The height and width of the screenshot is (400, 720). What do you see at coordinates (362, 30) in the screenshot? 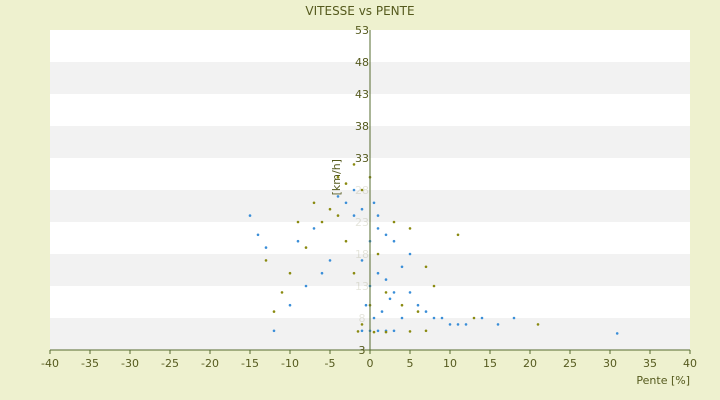
I see `y-tick-label: 53` at bounding box center [362, 30].